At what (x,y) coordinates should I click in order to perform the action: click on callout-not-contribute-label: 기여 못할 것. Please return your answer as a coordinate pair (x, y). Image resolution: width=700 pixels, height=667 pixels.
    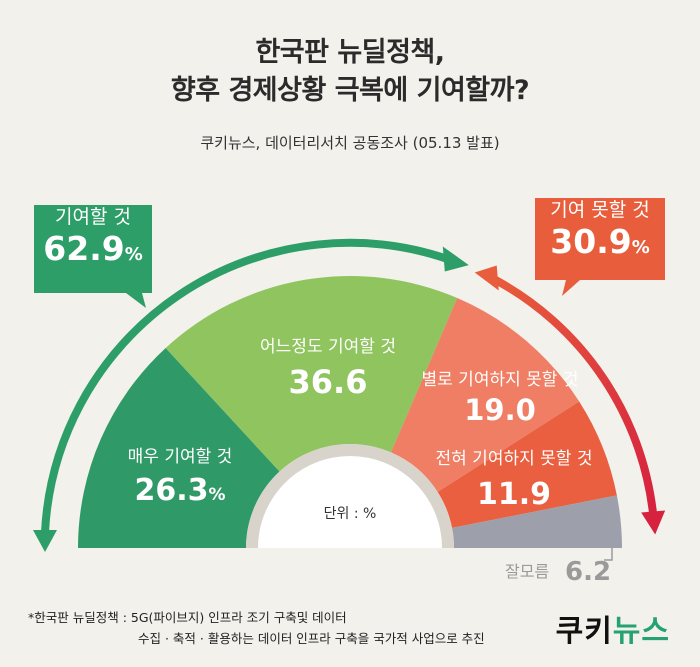
    Looking at the image, I should click on (600, 210).